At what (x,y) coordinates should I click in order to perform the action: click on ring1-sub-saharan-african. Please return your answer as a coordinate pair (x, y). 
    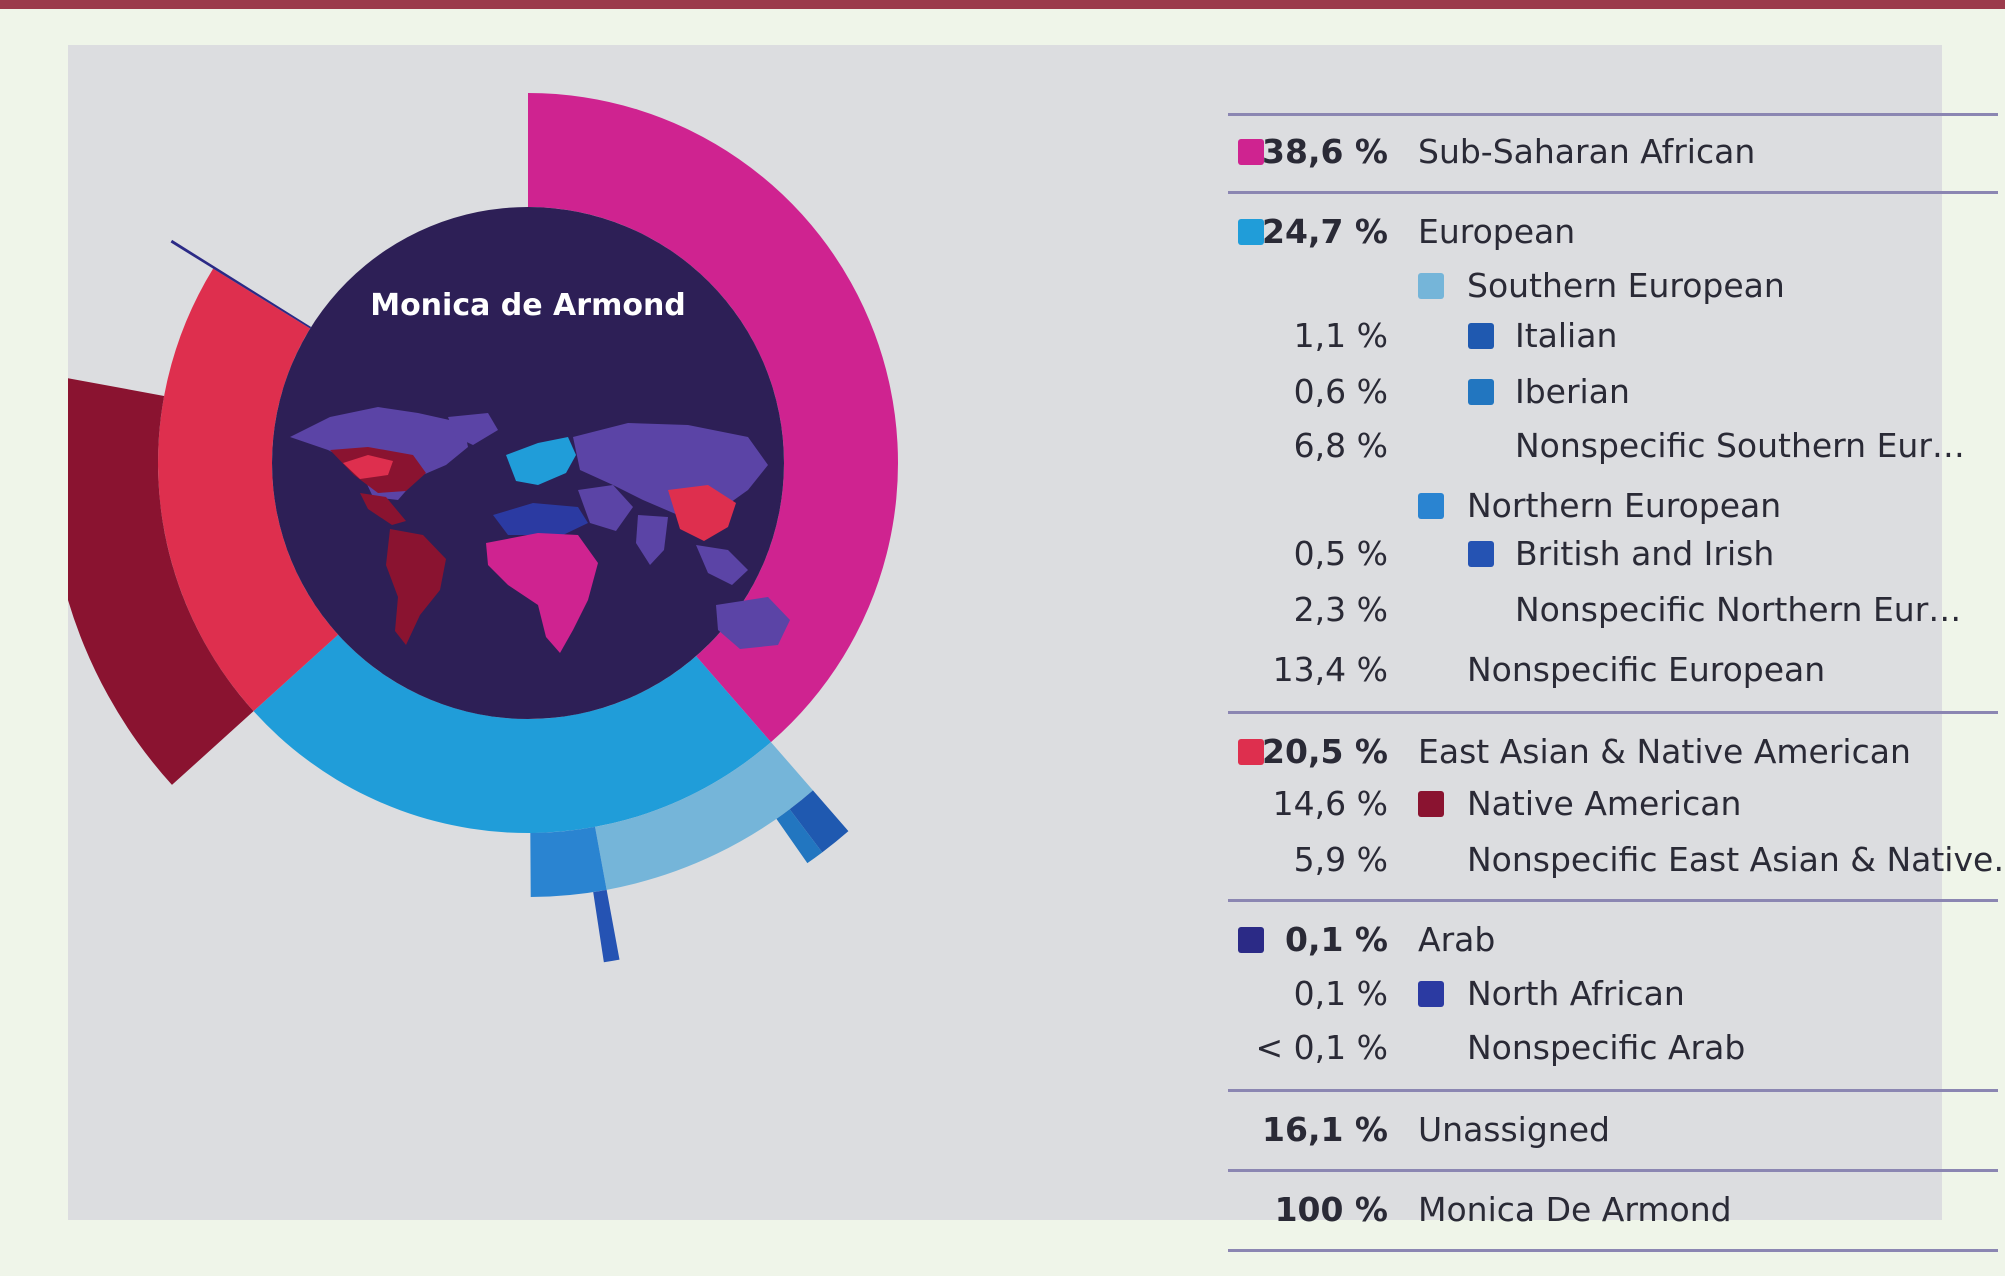
    Looking at the image, I should click on (713, 418).